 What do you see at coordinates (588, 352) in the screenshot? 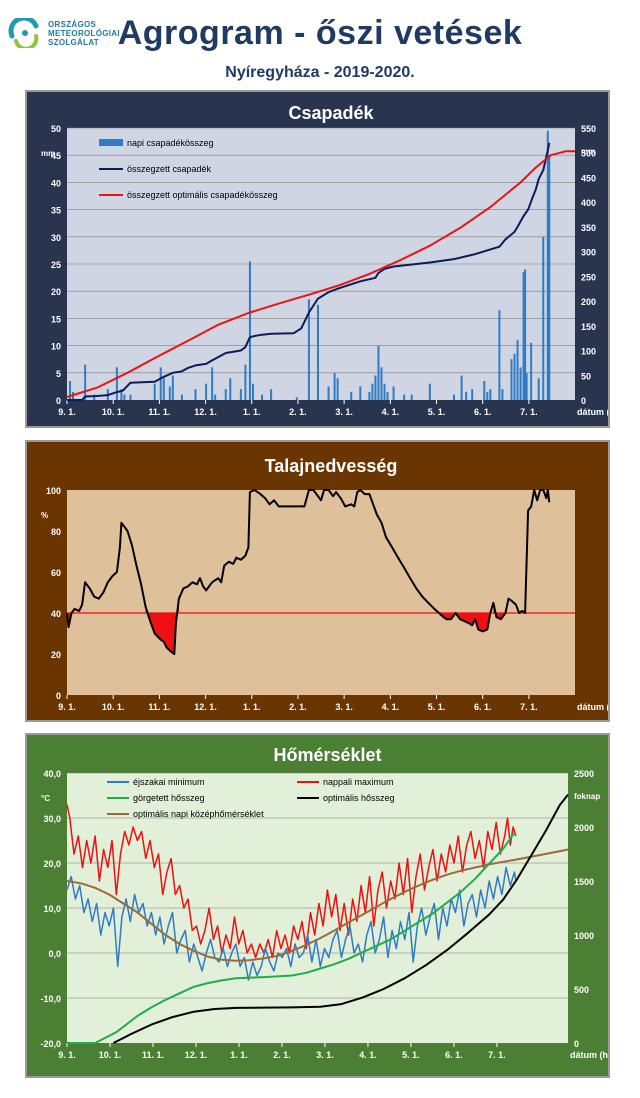
I see `y2-tick-label: 100` at bounding box center [588, 352].